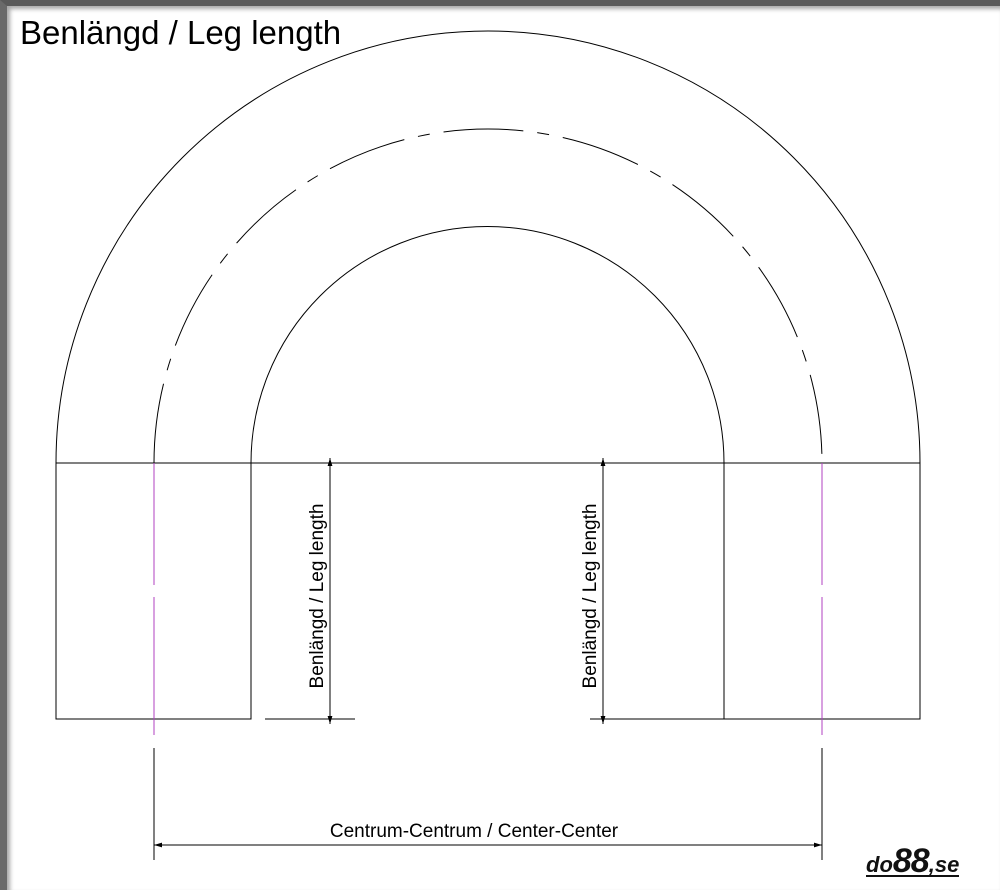 The width and height of the screenshot is (1000, 890). What do you see at coordinates (317, 596) in the screenshot?
I see `leg-label-left: Benlängd / Leg length` at bounding box center [317, 596].